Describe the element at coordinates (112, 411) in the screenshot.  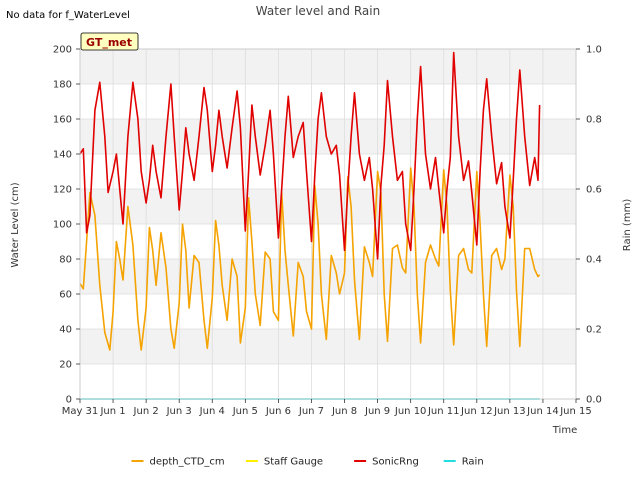
I see `x-tick-label: Jun 1` at that location.